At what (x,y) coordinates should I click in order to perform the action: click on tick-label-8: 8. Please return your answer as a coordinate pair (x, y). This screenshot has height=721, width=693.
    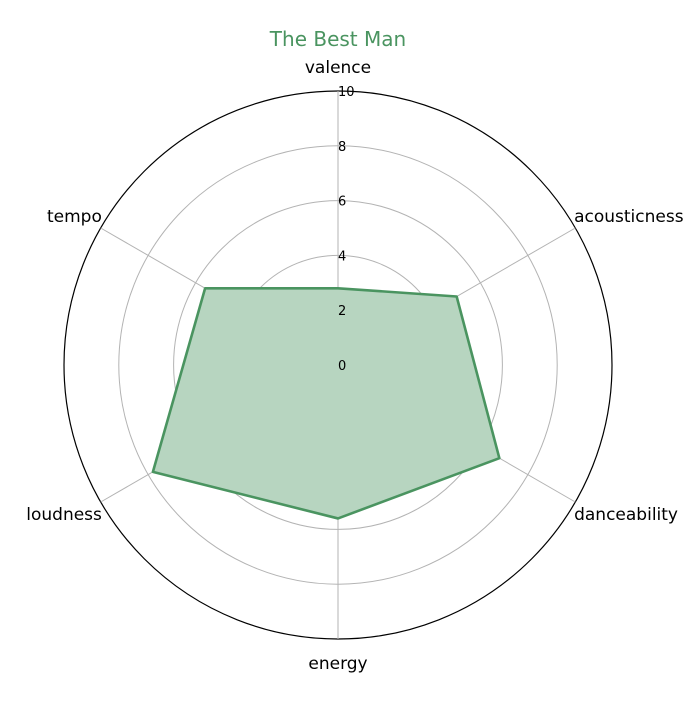
    Looking at the image, I should click on (342, 147).